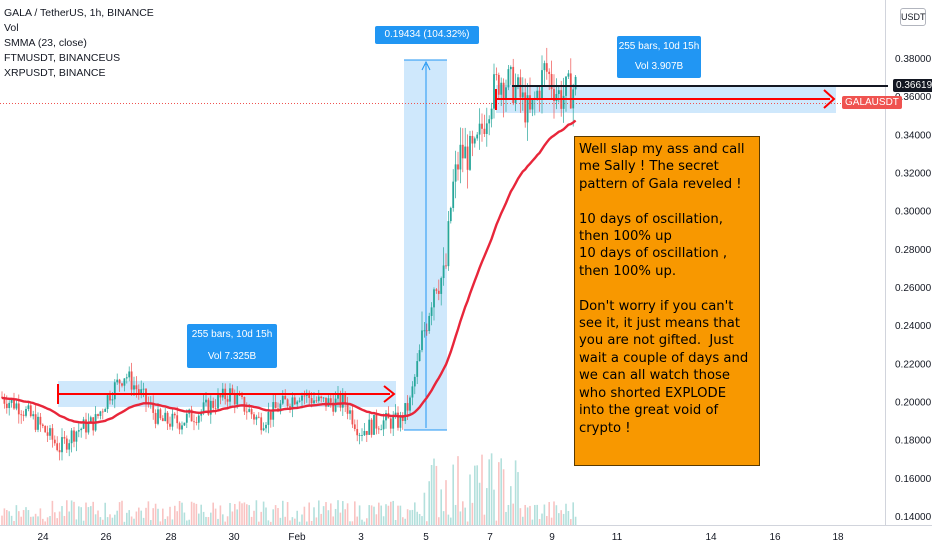 This screenshot has height=550, width=932. Describe the element at coordinates (490, 537) in the screenshot. I see `x-tick-label: 7` at that location.